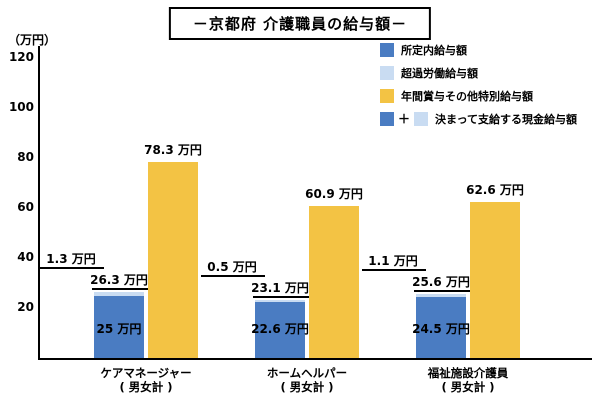  I want to click on category-label: 福祉施設介護員( 男女計 ), so click(468, 380).